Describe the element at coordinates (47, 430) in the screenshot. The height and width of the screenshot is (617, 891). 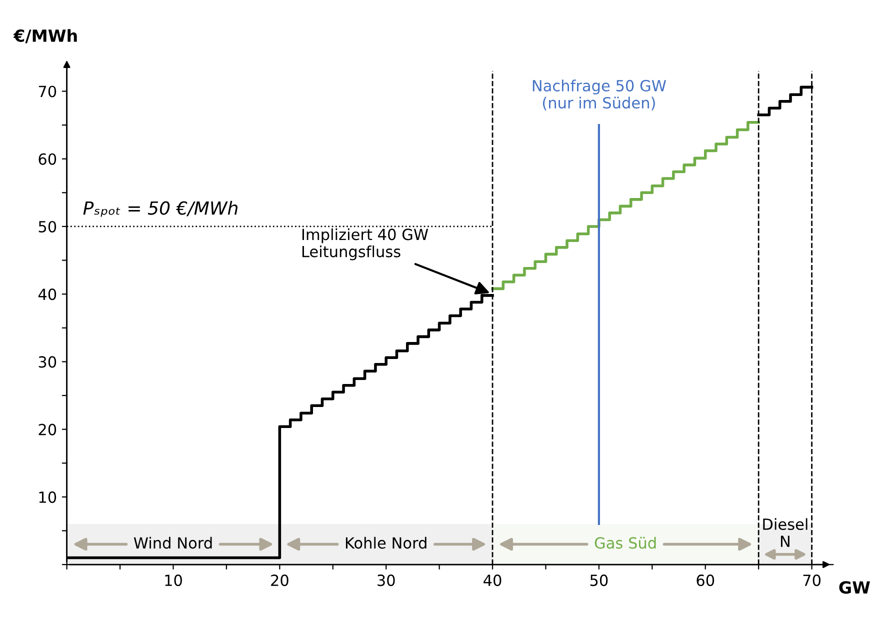
I see `y-tick-label: 20` at that location.